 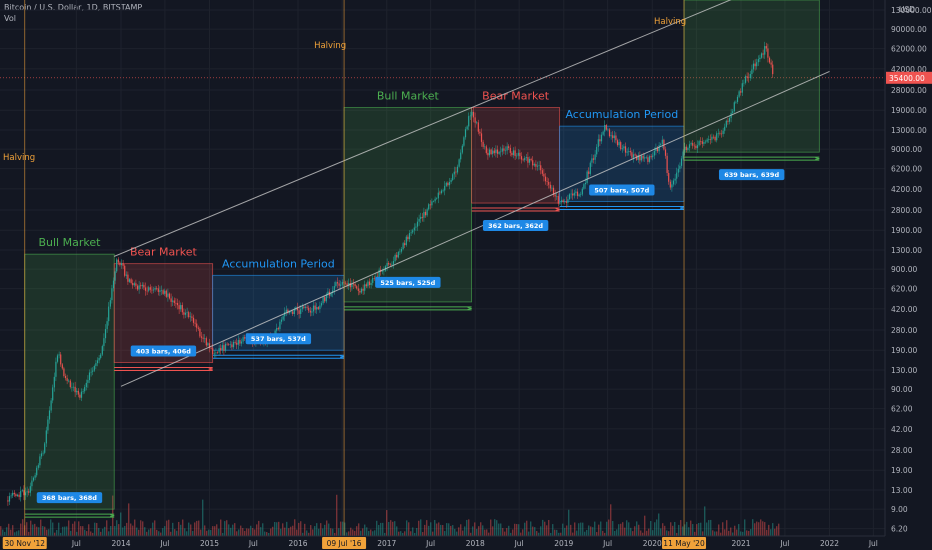 What do you see at coordinates (386, 543) in the screenshot?
I see `x-tick-label: 2017` at bounding box center [386, 543].